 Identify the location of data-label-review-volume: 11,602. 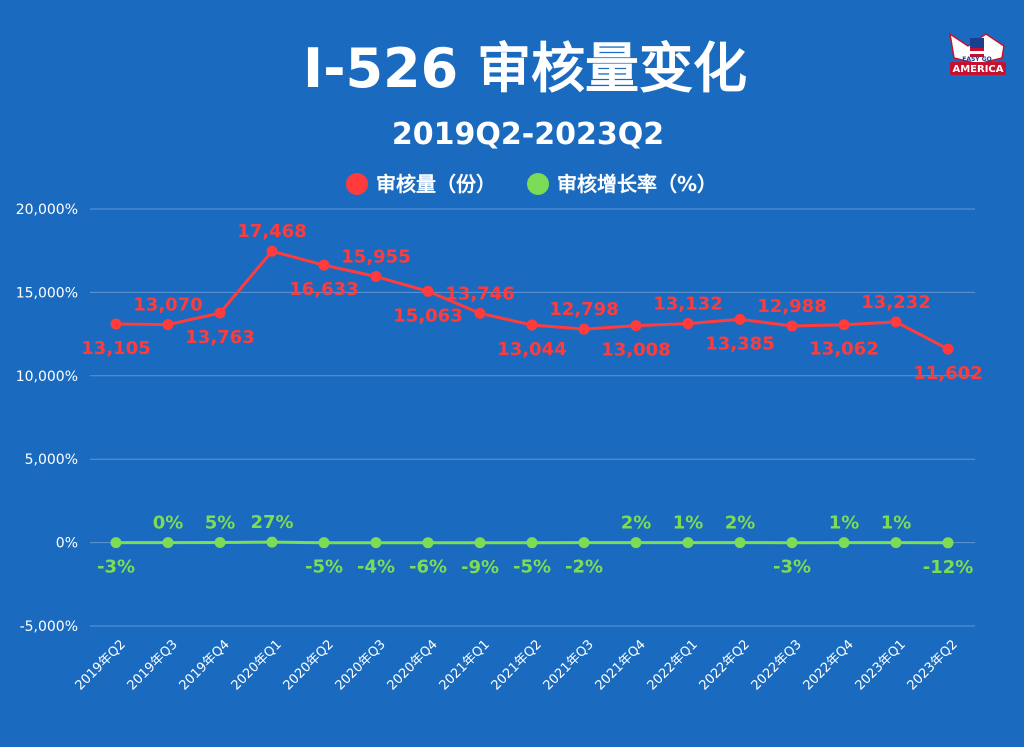
(947, 373).